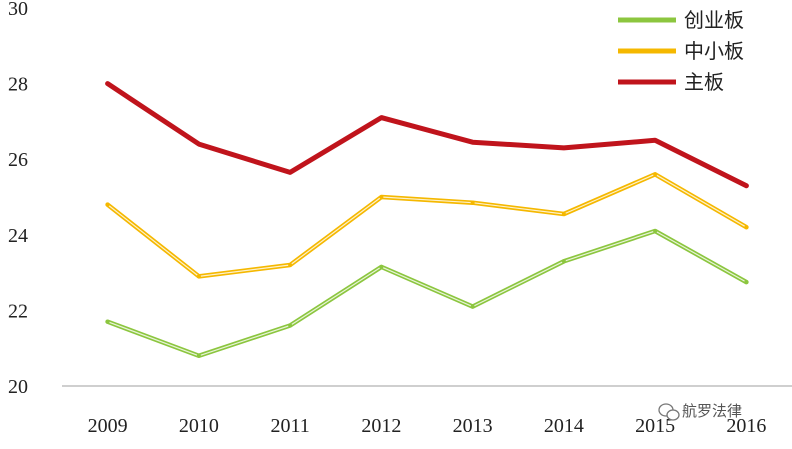 This screenshot has height=449, width=792. I want to click on watermark: 航罗法律, so click(700, 411).